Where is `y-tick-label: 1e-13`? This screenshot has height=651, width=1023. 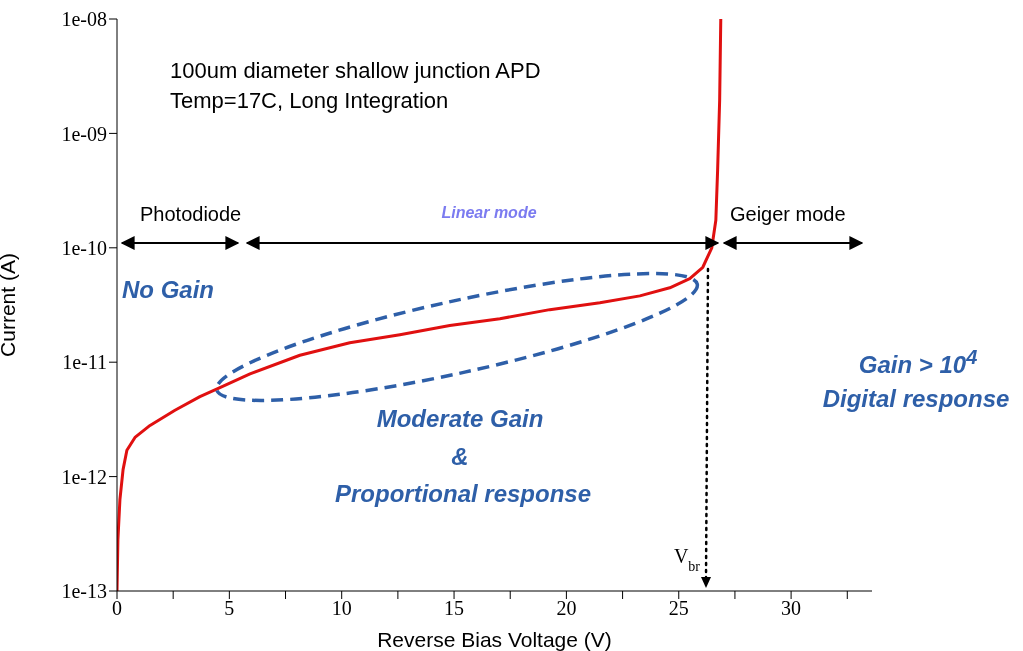
y-tick-label: 1e-13 is located at coordinates (84, 591).